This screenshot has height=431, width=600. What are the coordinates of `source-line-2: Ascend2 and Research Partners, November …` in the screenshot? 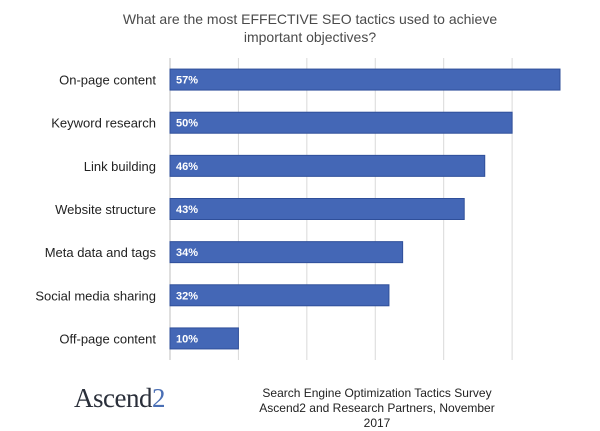 It's located at (377, 415).